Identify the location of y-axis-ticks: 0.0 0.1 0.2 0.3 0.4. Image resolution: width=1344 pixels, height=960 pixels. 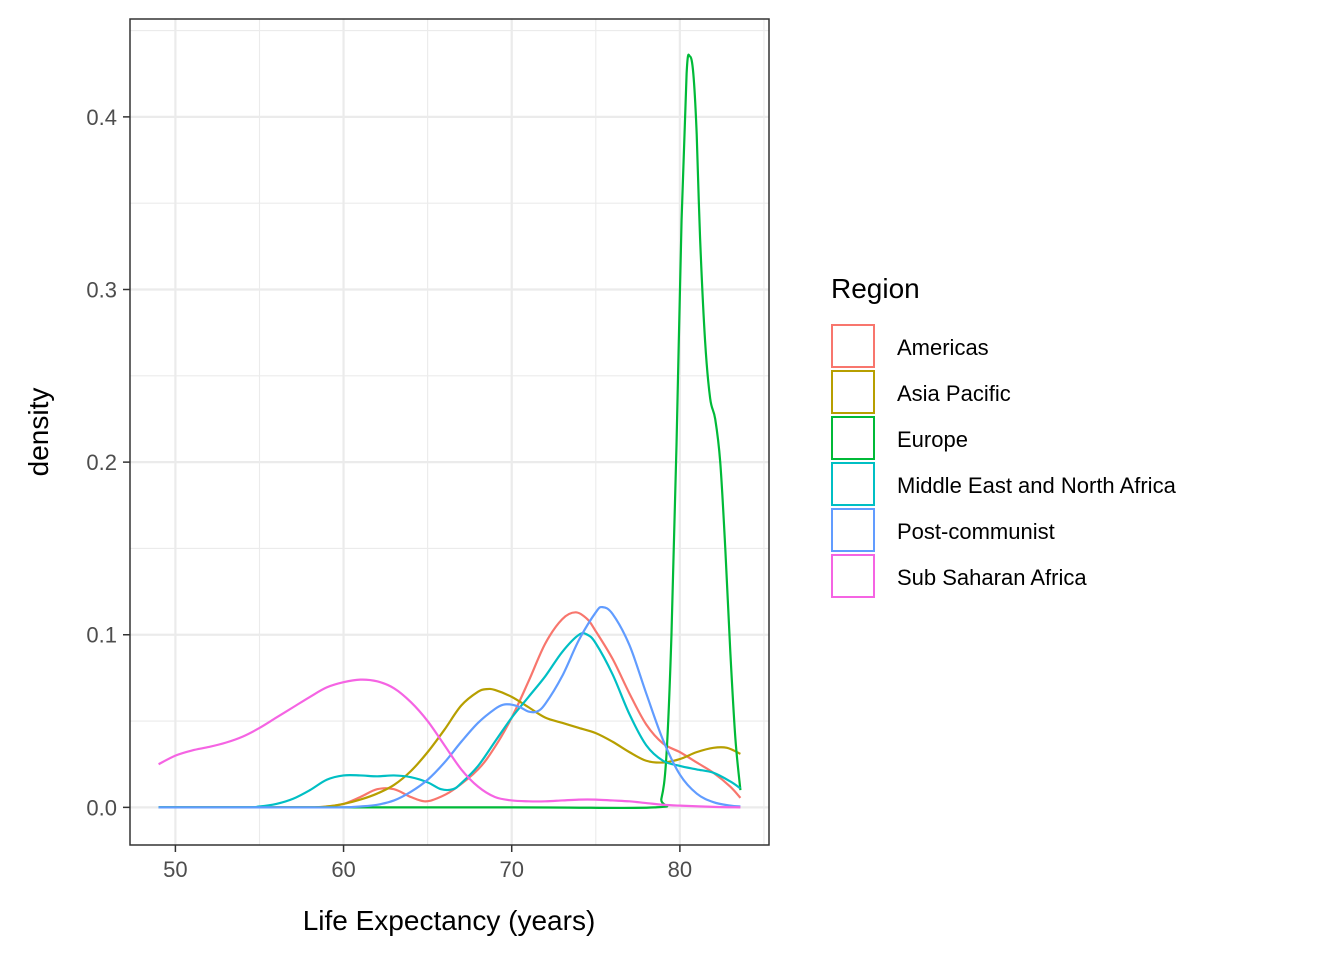
(108, 462).